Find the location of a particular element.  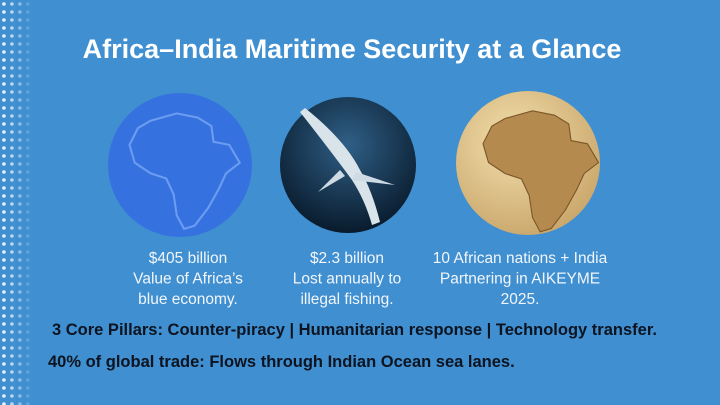

caption-line: Lost annually to is located at coordinates (347, 279).